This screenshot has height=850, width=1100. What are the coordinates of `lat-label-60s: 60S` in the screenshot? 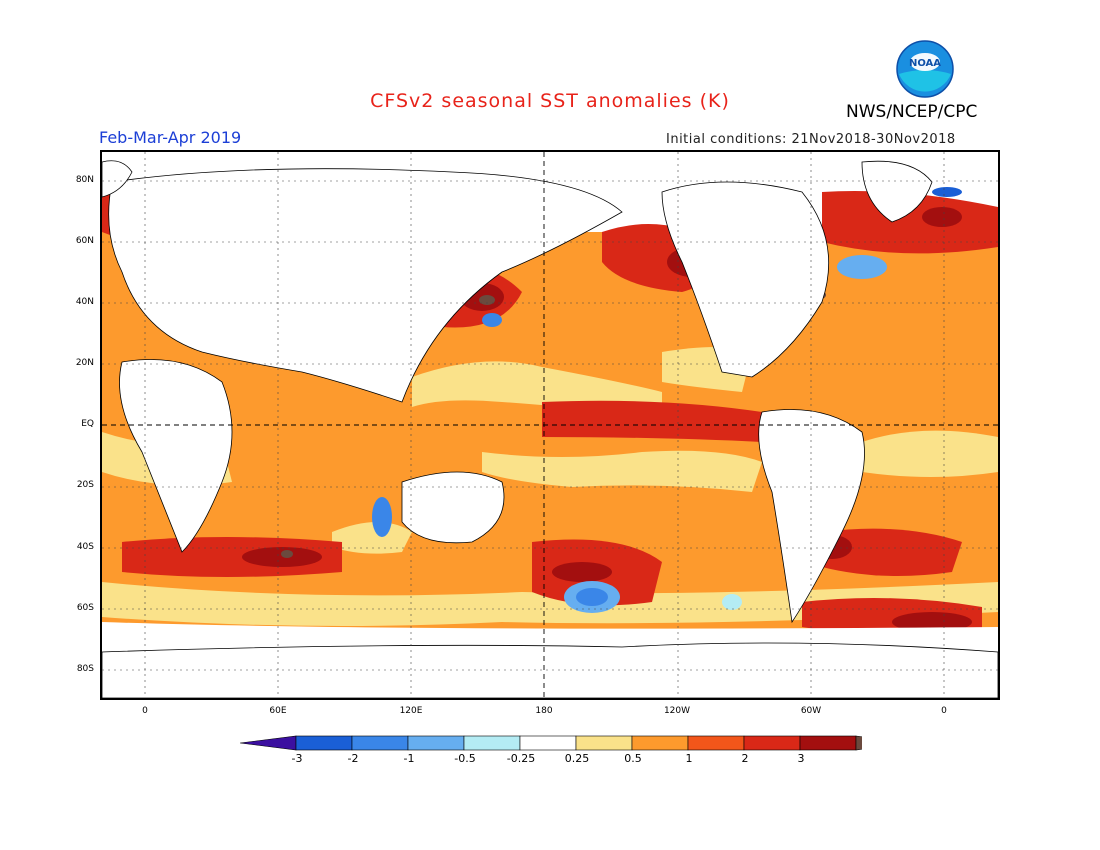 It's located at (85, 608).